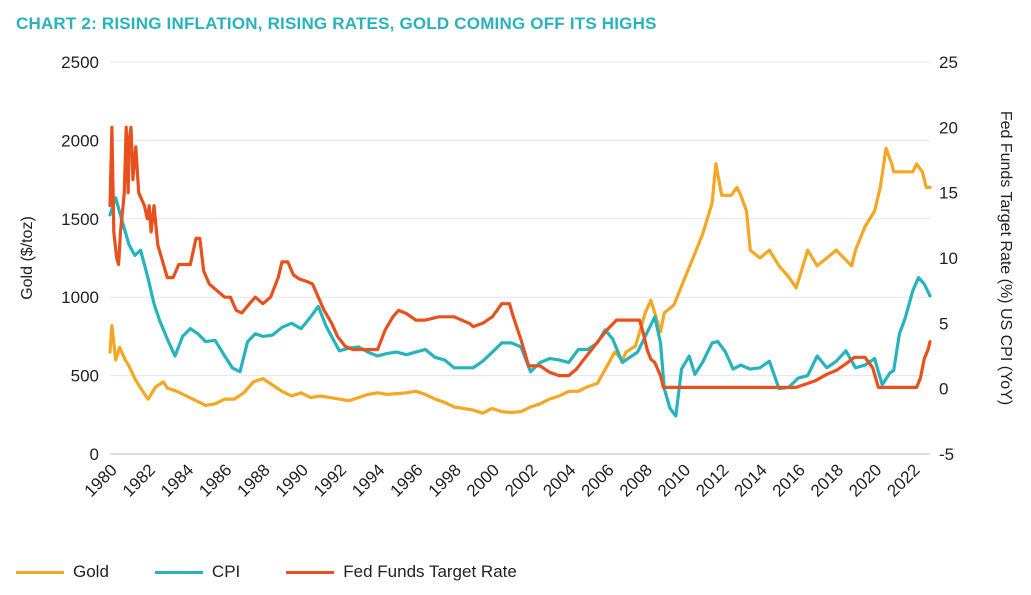 The image size is (1031, 595). What do you see at coordinates (254, 480) in the screenshot?
I see `x-tick-label: 1988` at bounding box center [254, 480].